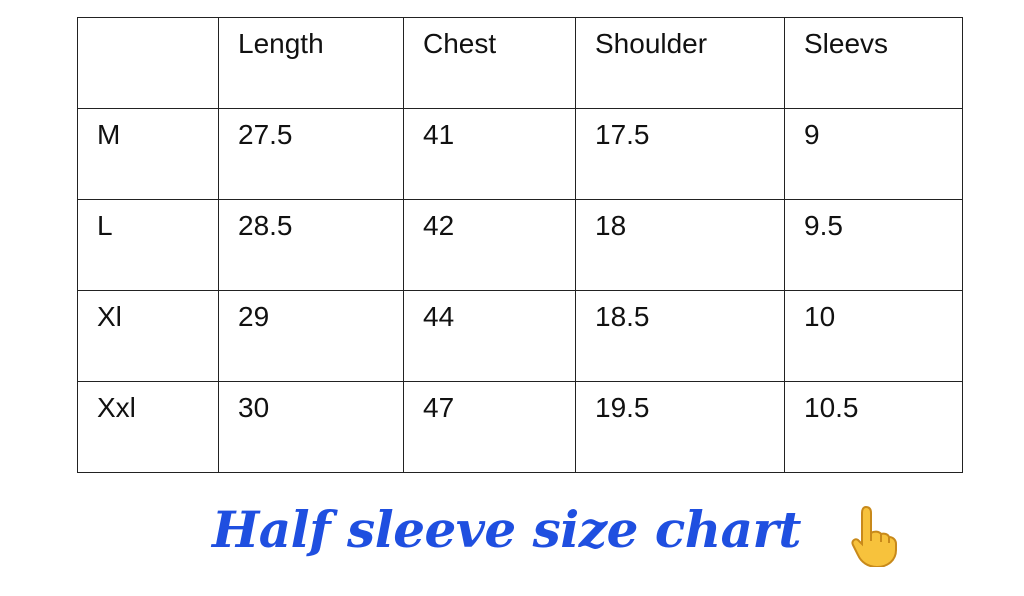  What do you see at coordinates (311, 154) in the screenshot?
I see `table-cell: 27.5` at bounding box center [311, 154].